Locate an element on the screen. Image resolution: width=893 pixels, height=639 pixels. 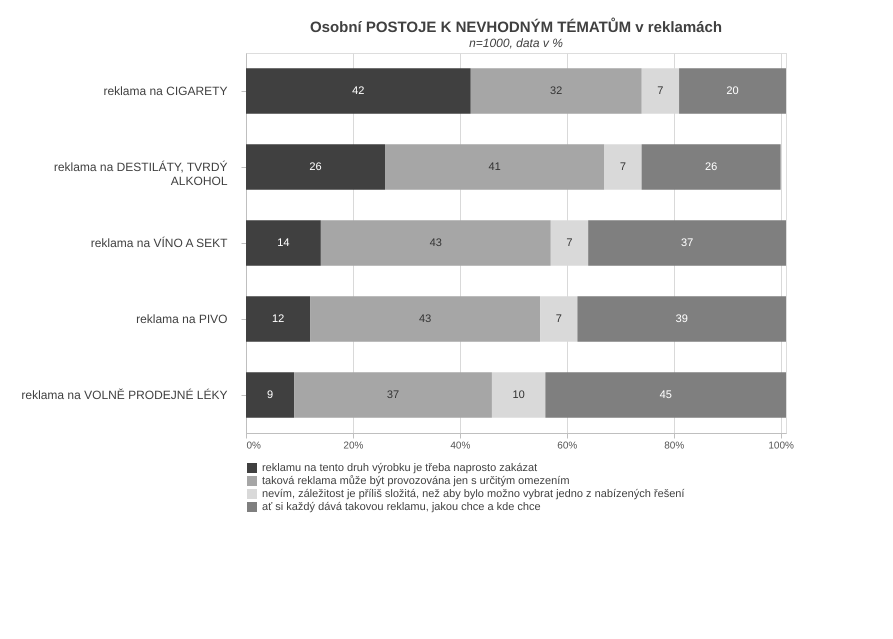
x-tick-label: 80% is located at coordinates (674, 446).